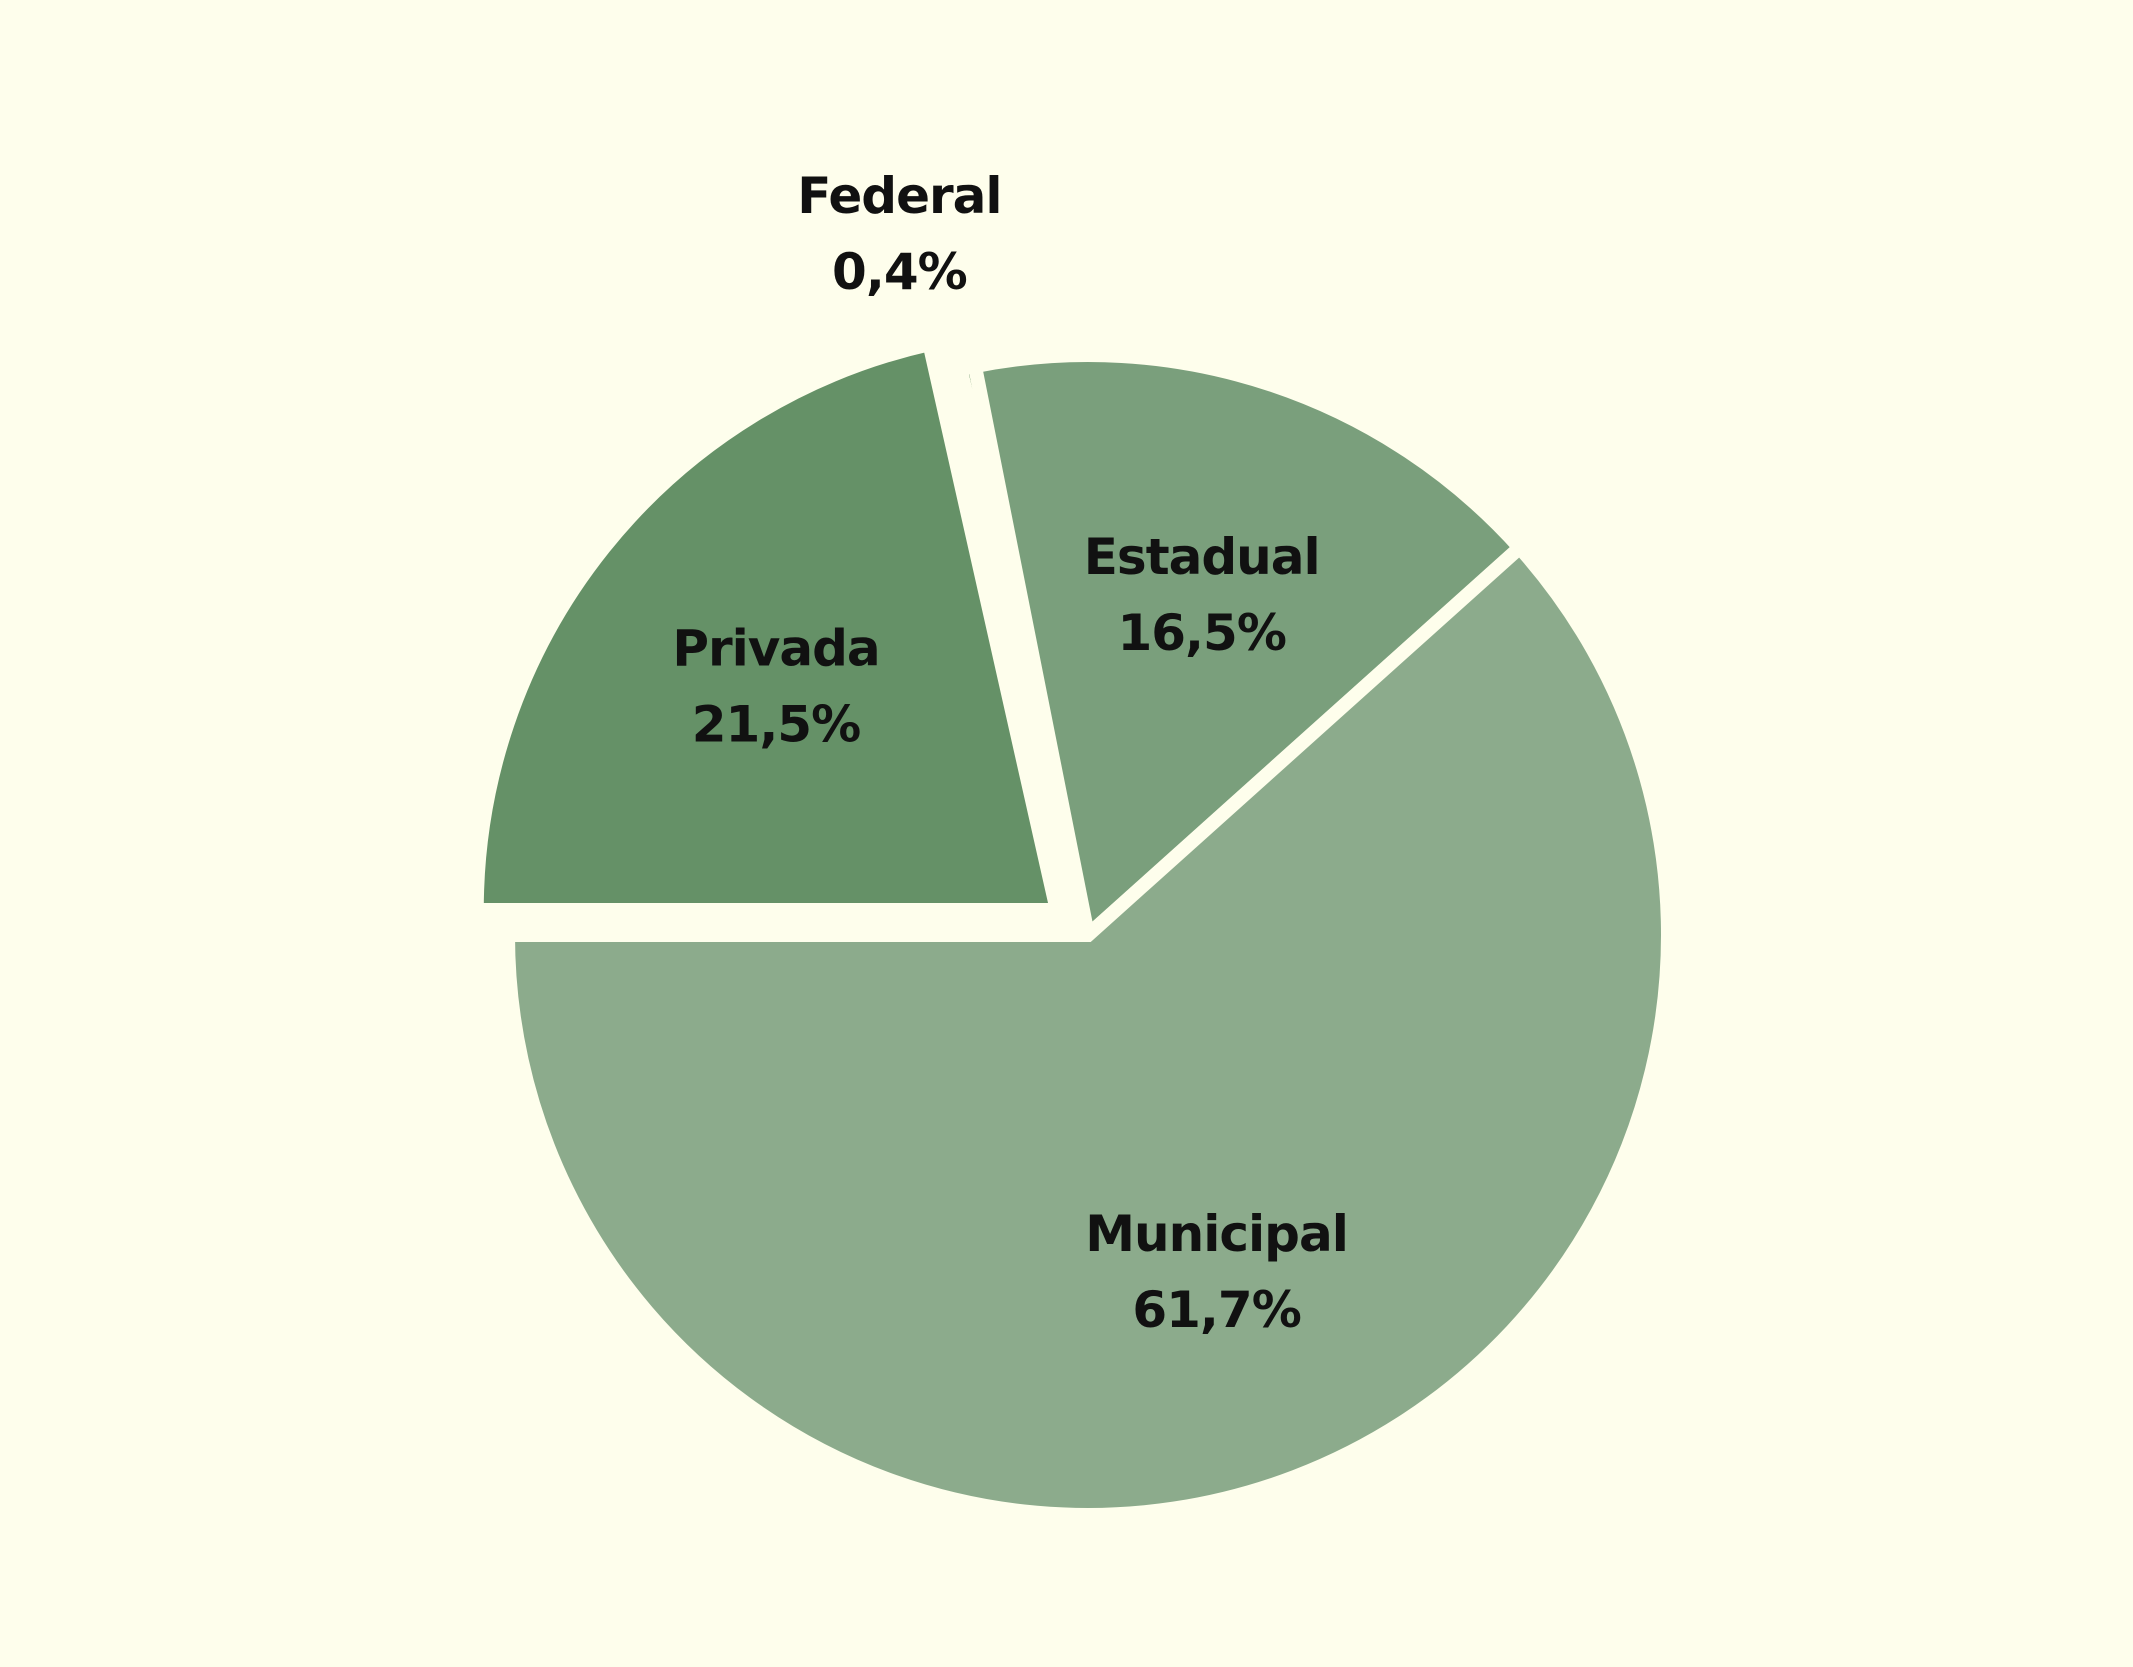 This screenshot has width=2133, height=1667. I want to click on slice-percent-label-estadual: 16,5%, so click(1201, 633).